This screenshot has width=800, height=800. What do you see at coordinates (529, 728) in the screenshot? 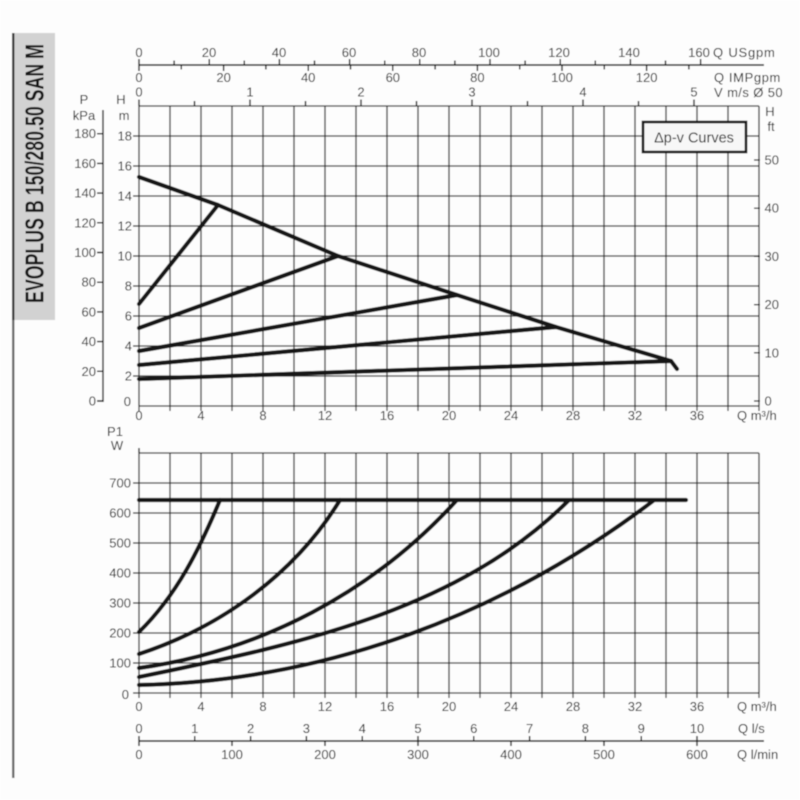
I see `svg-text: 7` at bounding box center [529, 728].